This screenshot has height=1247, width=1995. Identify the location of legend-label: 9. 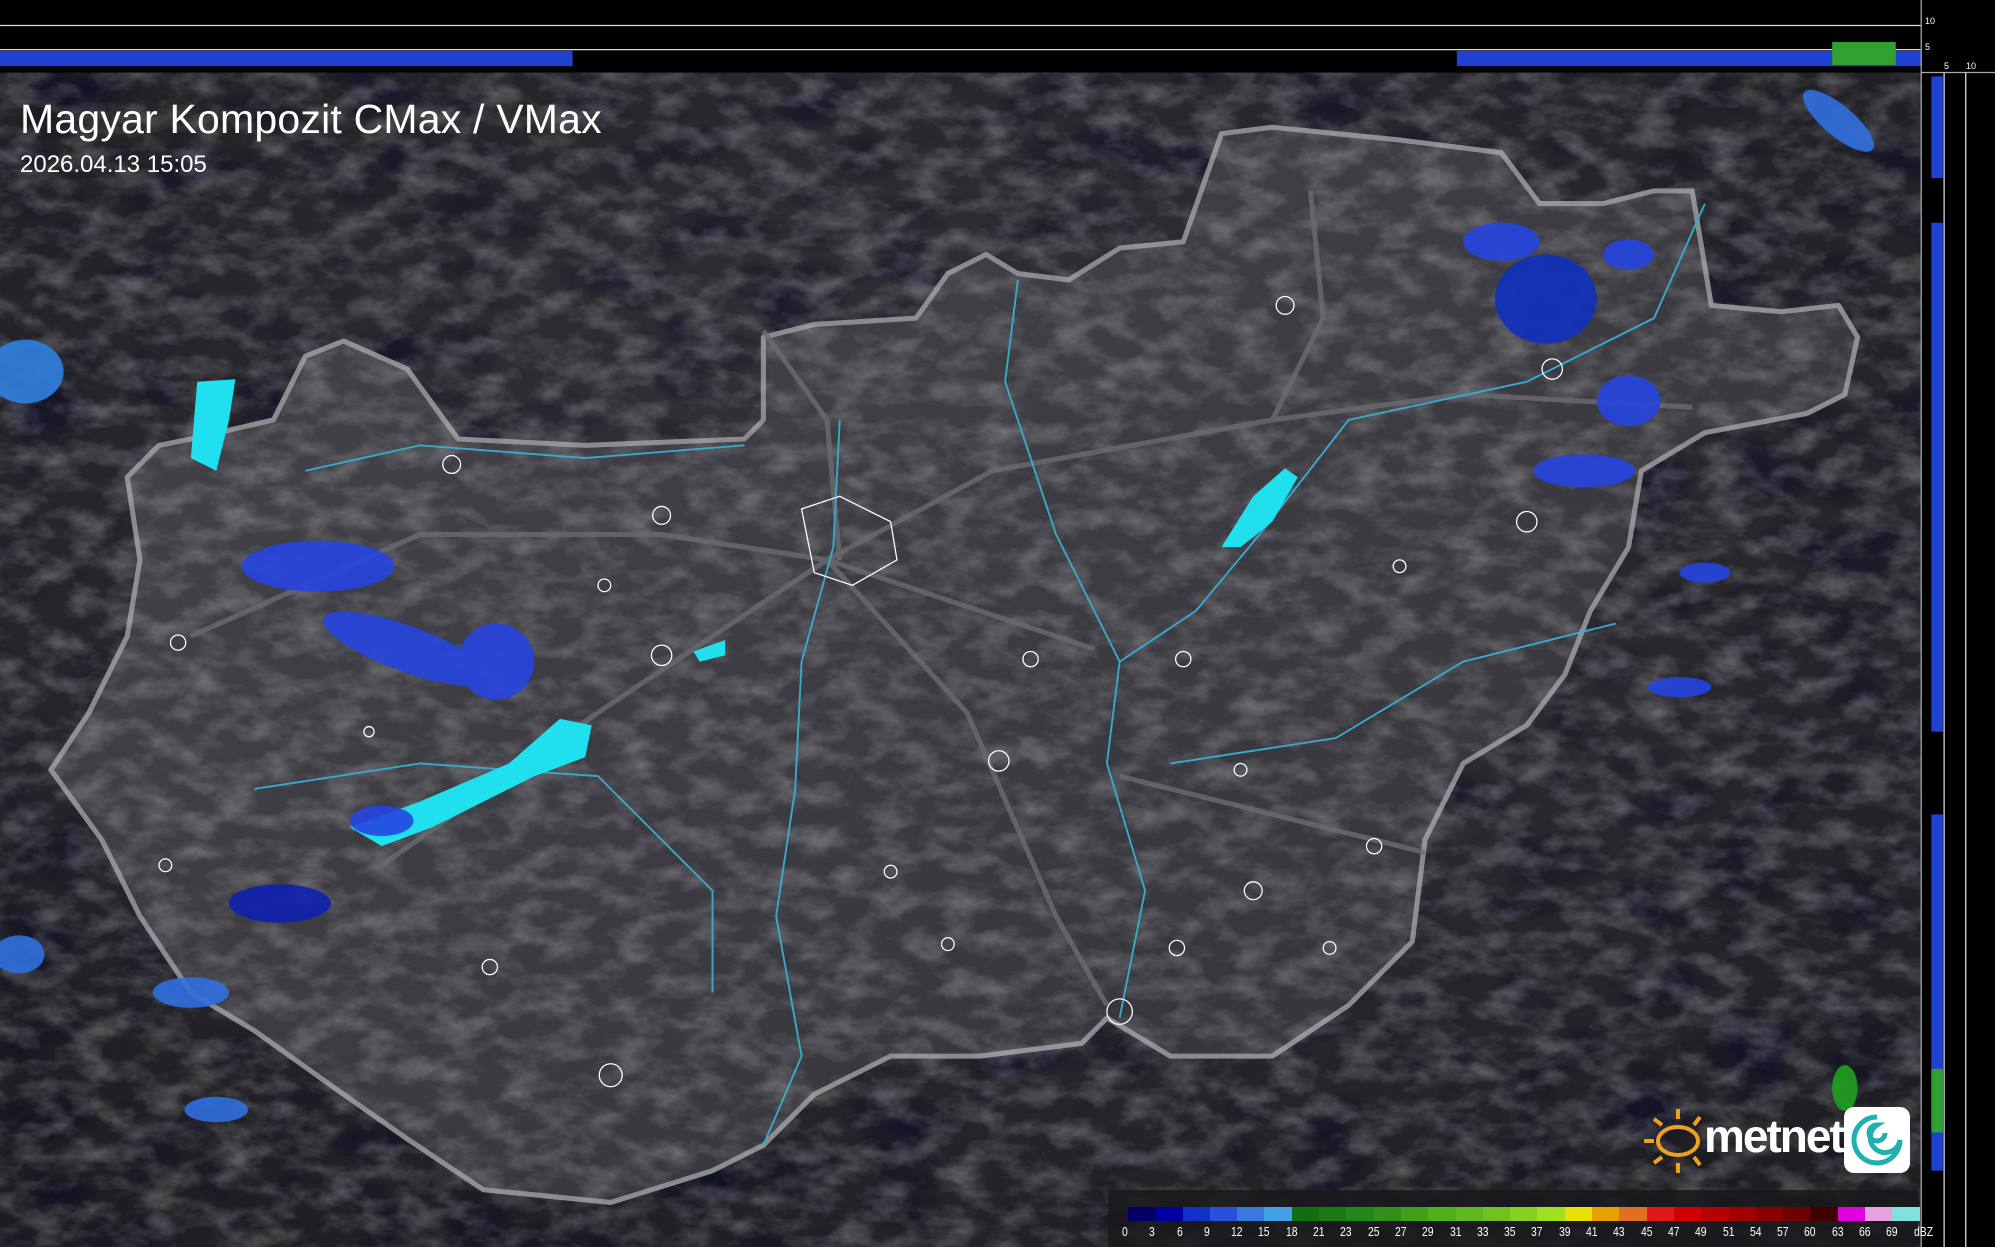
(1206, 1231).